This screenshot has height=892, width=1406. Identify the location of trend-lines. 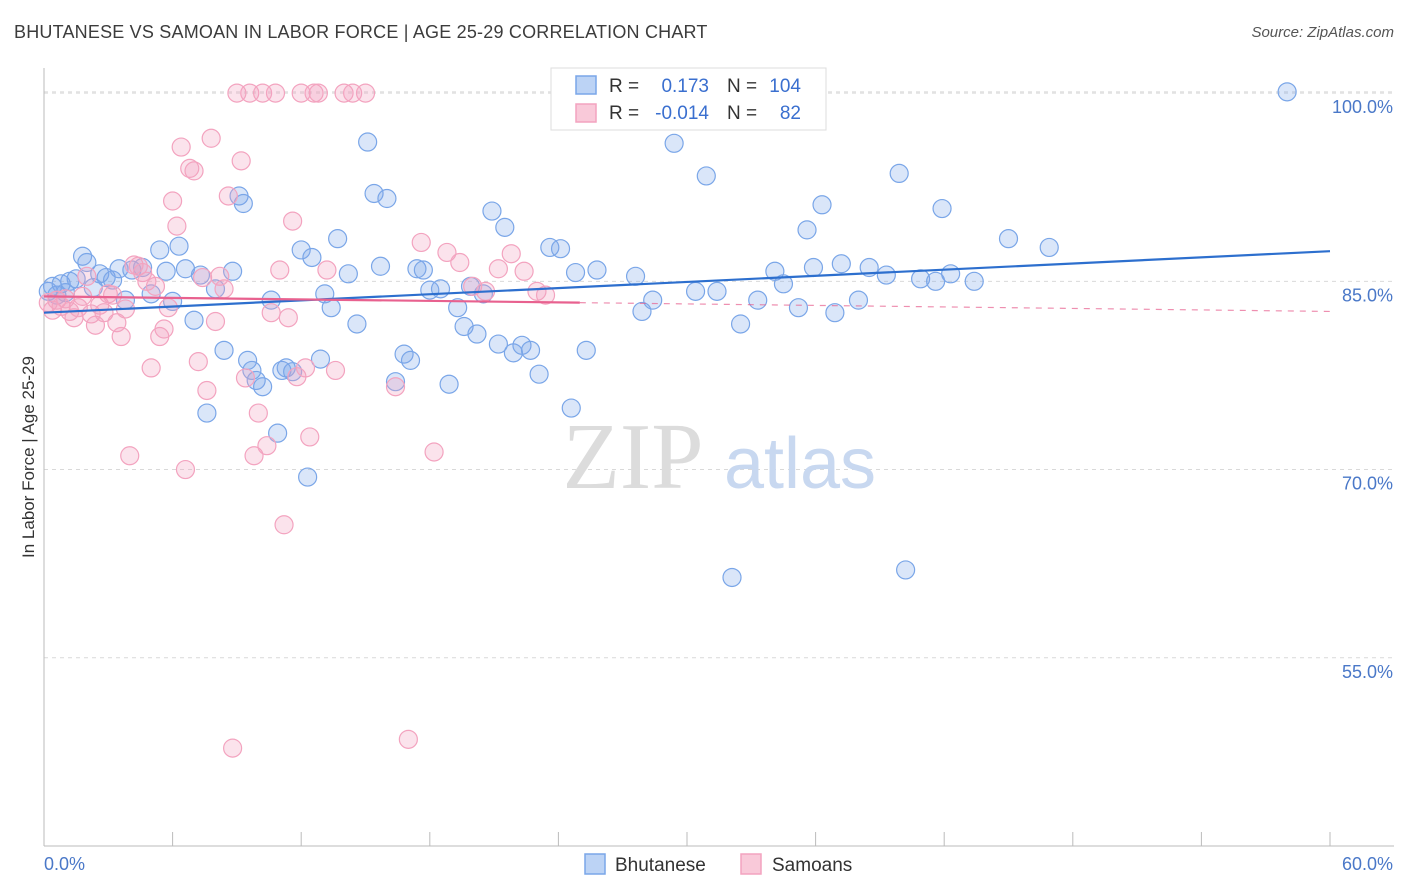
(687, 282).